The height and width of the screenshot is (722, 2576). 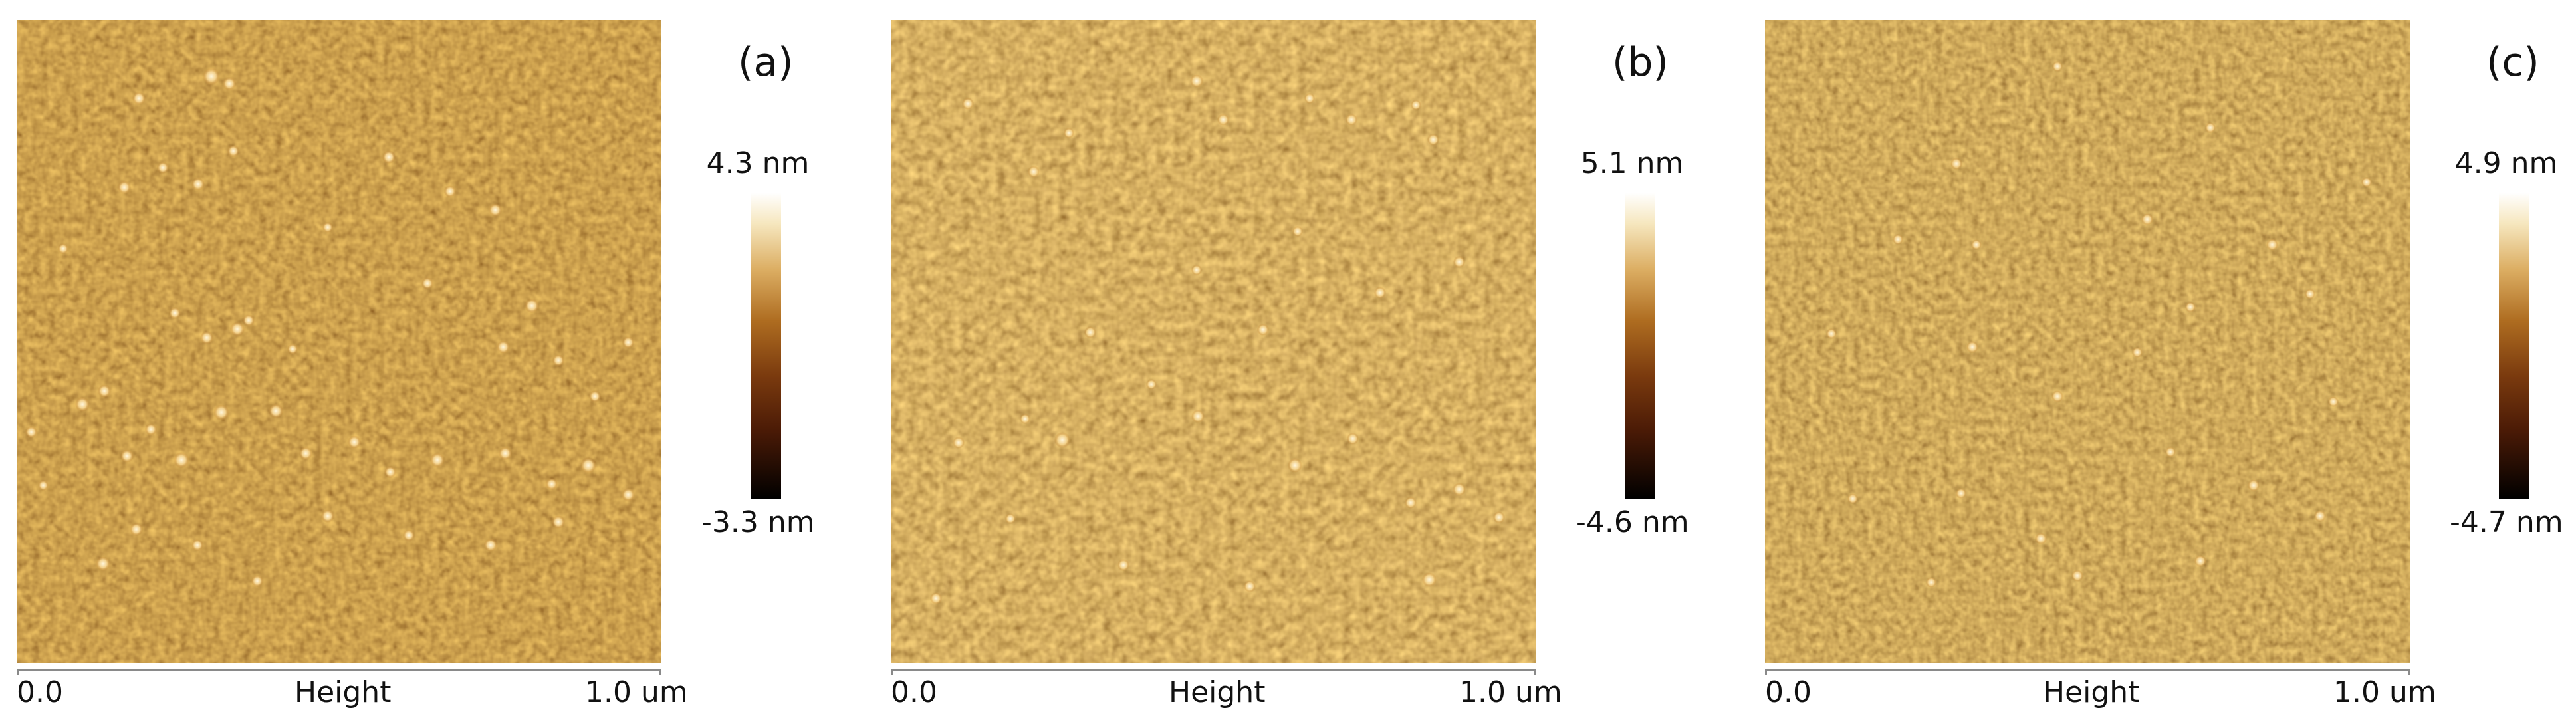 I want to click on panel-label-a: (a), so click(x=766, y=62).